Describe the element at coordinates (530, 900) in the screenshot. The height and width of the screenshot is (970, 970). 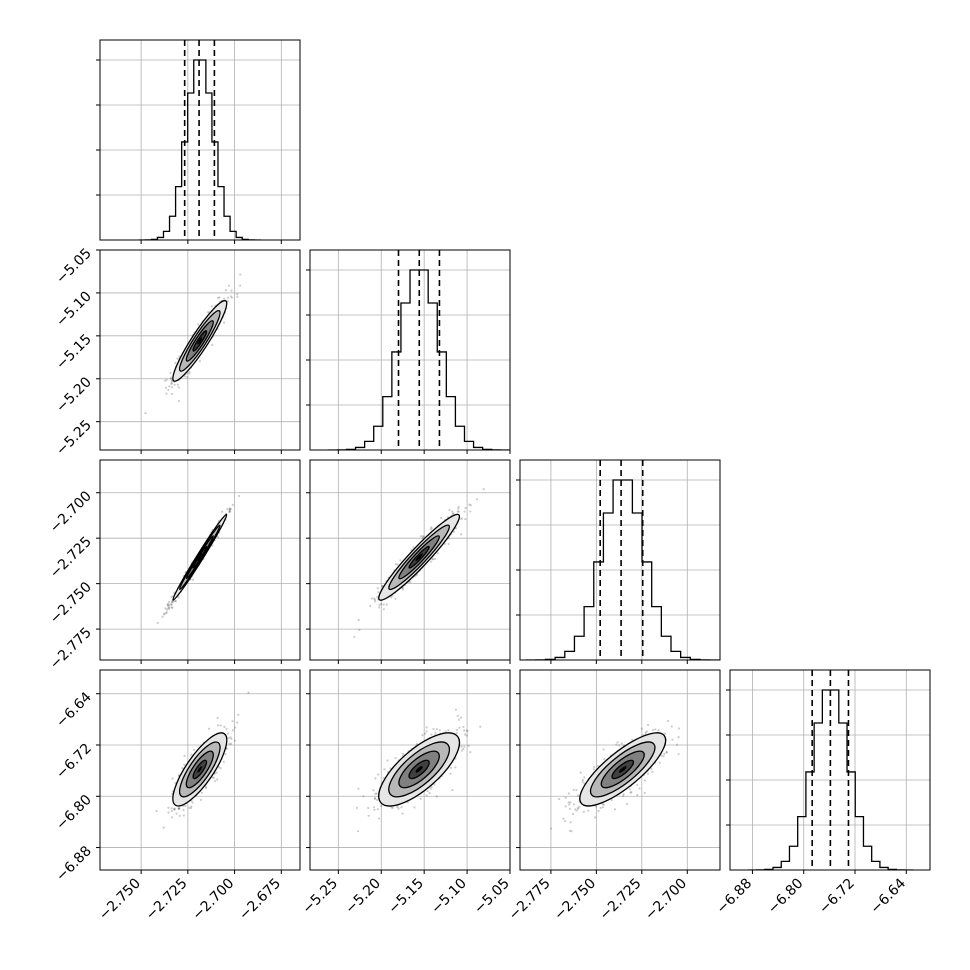
I see `x-tick-label-2-0: −2.775` at that location.